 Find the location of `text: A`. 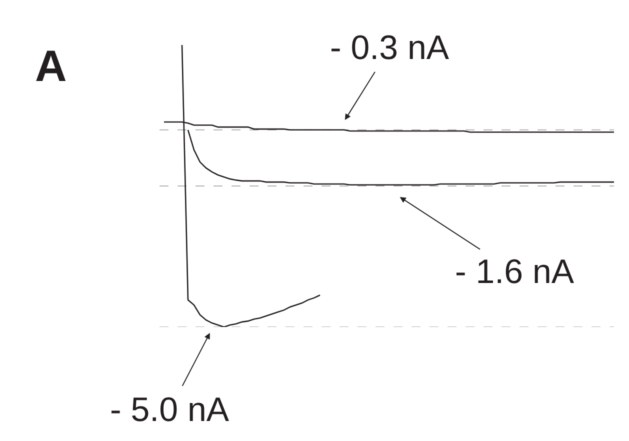

text: A is located at coordinates (51, 66).